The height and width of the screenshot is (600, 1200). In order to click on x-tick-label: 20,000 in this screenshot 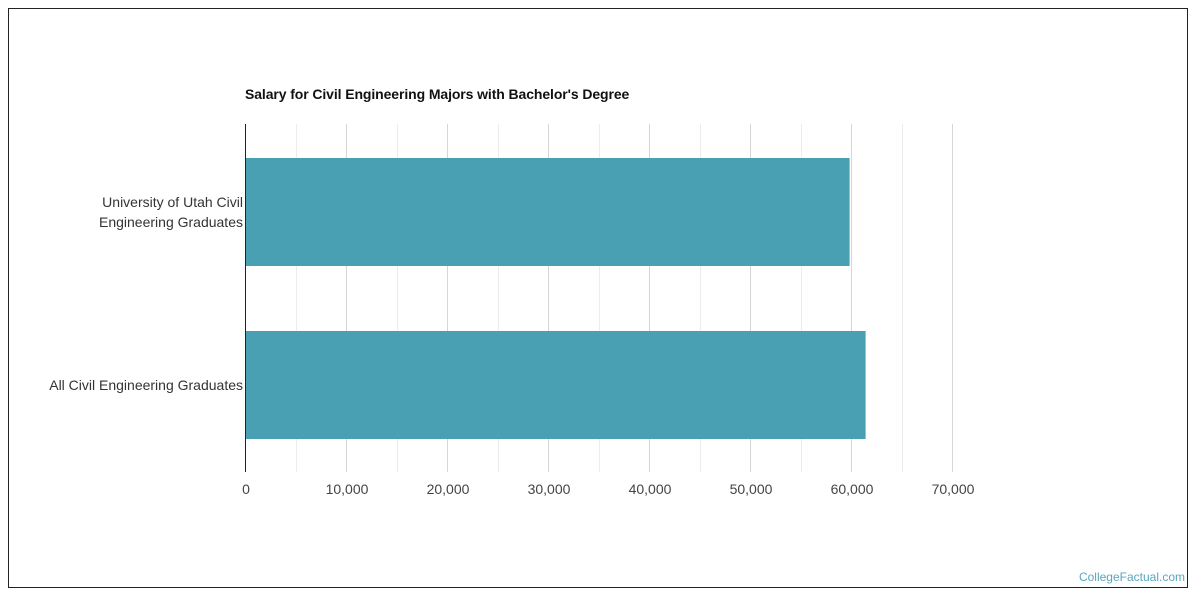, I will do `click(448, 489)`.